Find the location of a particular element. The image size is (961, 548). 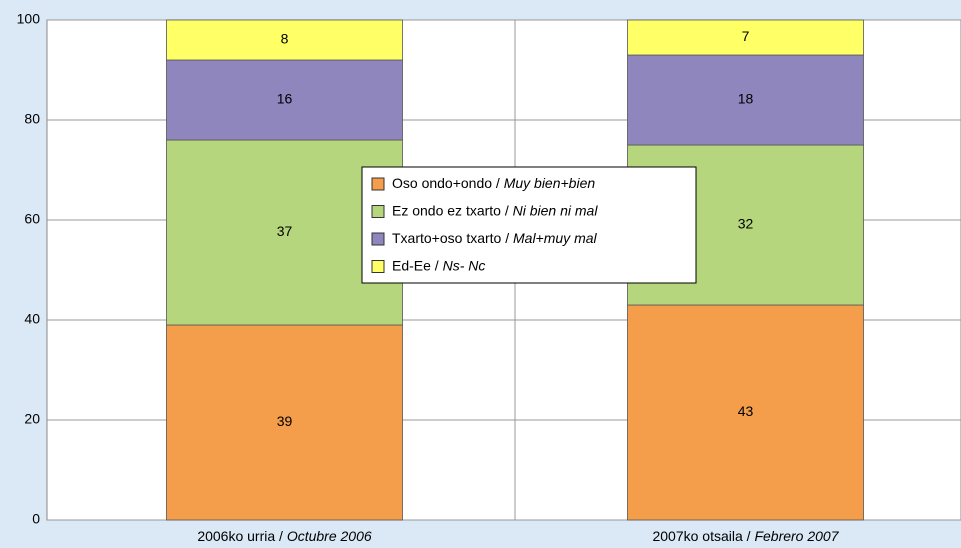

x-tick-label: 2007ko otsaila / Febrero 2007 is located at coordinates (745, 536).